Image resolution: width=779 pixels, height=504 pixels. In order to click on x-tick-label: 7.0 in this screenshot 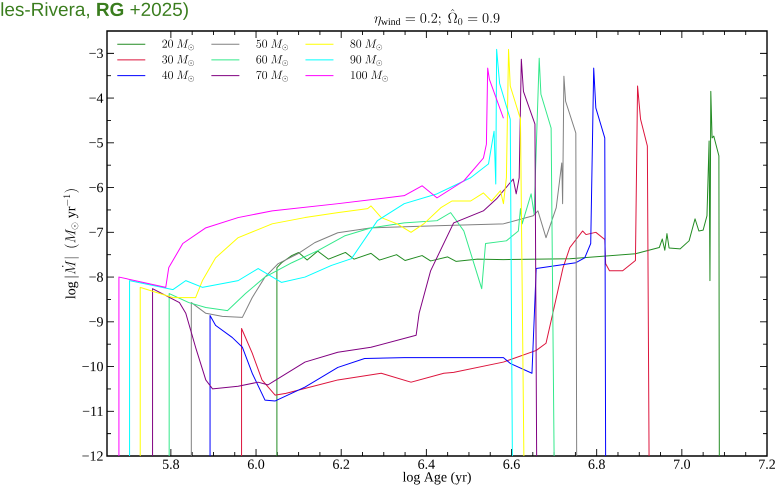, I will do `click(682, 464)`.